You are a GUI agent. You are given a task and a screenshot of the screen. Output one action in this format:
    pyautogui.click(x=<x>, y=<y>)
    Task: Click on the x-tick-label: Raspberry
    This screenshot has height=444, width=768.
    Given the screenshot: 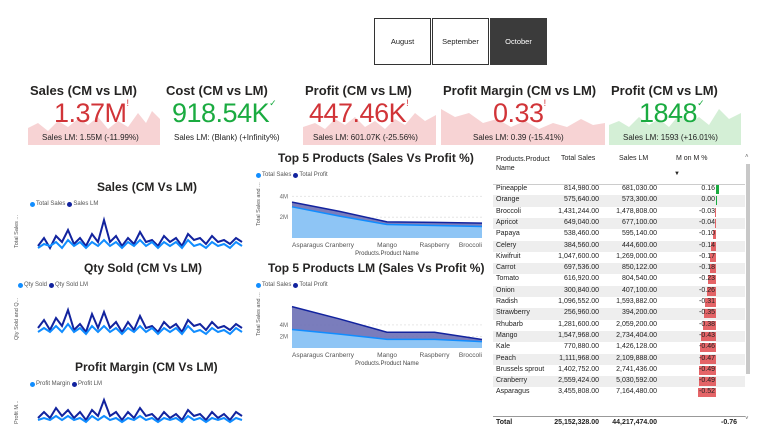 What is the action you would take?
    pyautogui.click(x=435, y=245)
    